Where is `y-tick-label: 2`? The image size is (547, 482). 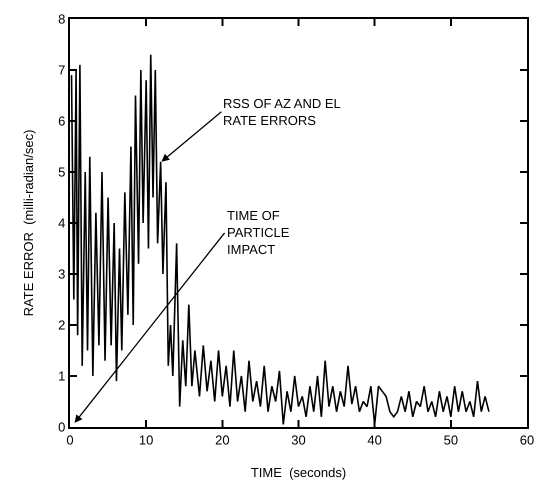 y-tick-label: 2 is located at coordinates (62, 325).